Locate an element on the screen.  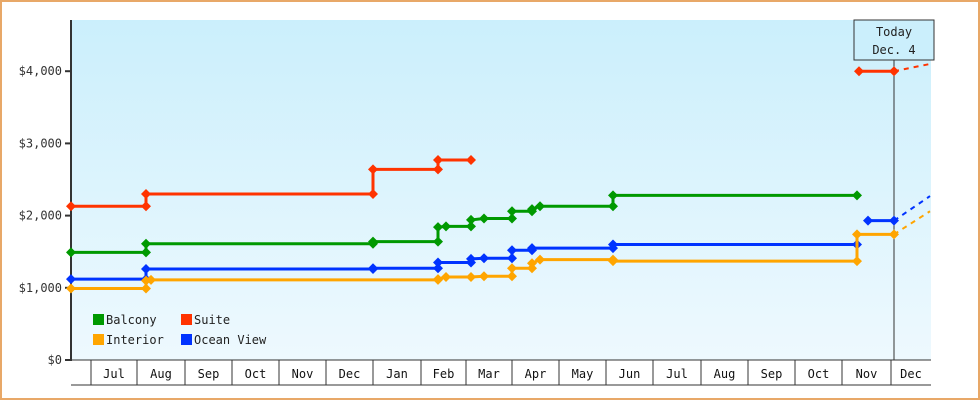
legend-label: Suite is located at coordinates (212, 320).